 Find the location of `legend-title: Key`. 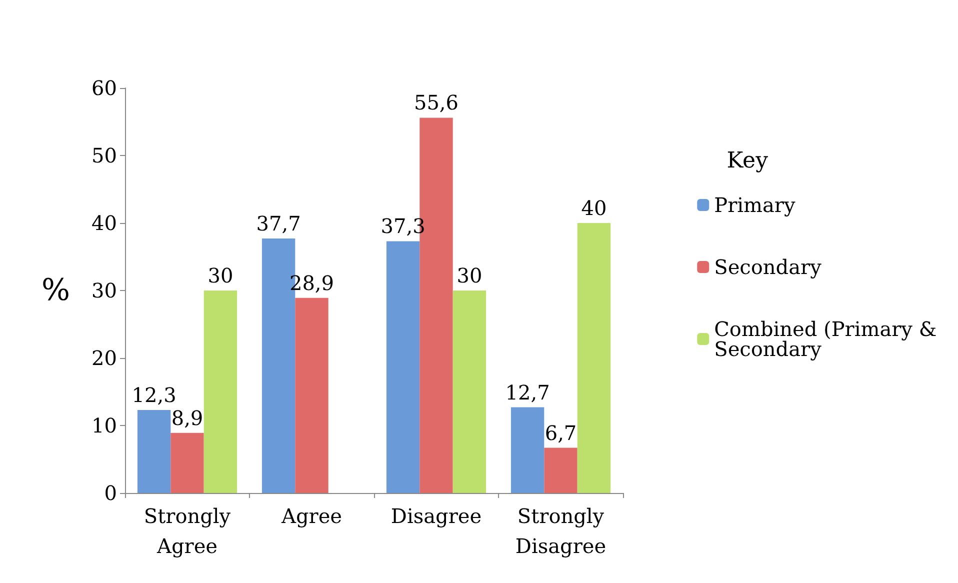

legend-title: Key is located at coordinates (747, 161).